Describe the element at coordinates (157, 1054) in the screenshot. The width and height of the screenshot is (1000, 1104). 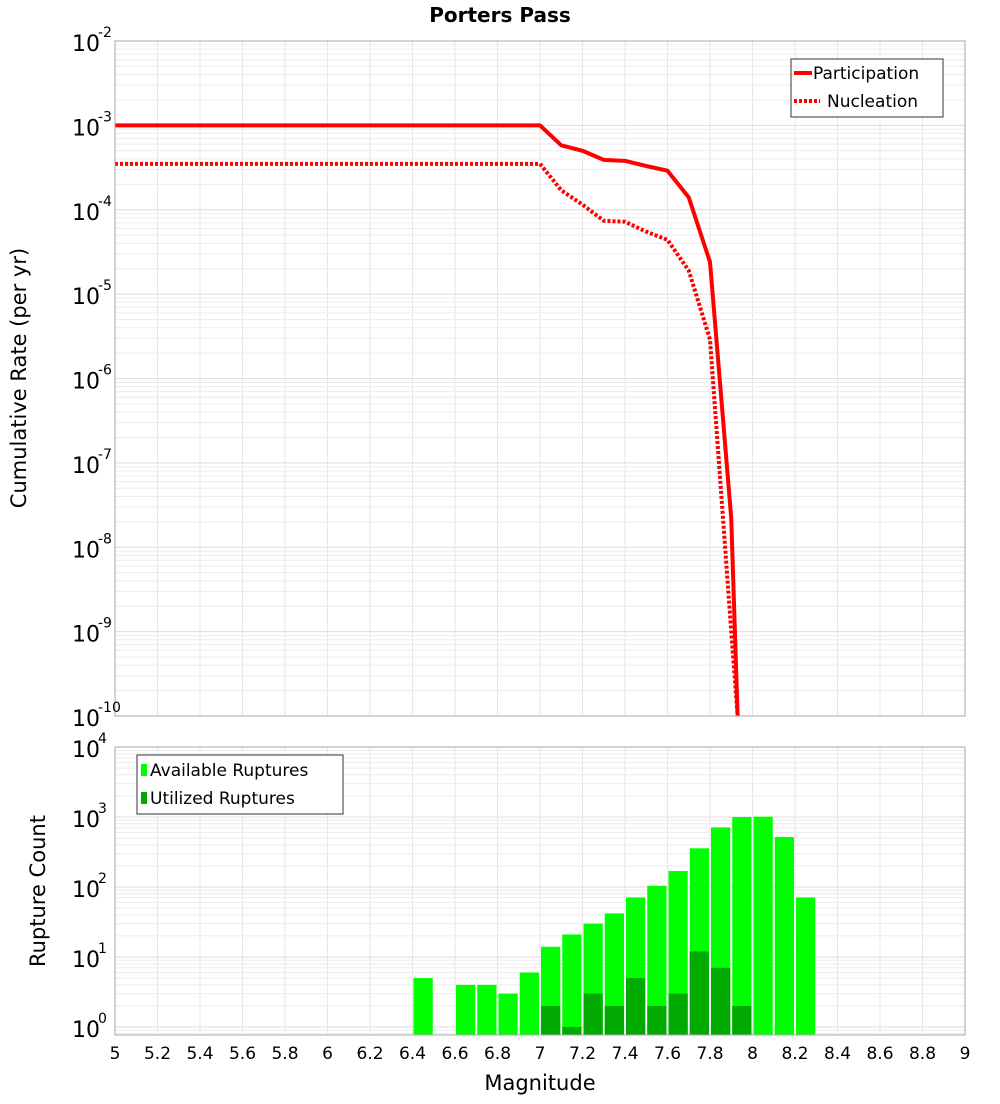
I see `x-tick-label: 5.2` at that location.